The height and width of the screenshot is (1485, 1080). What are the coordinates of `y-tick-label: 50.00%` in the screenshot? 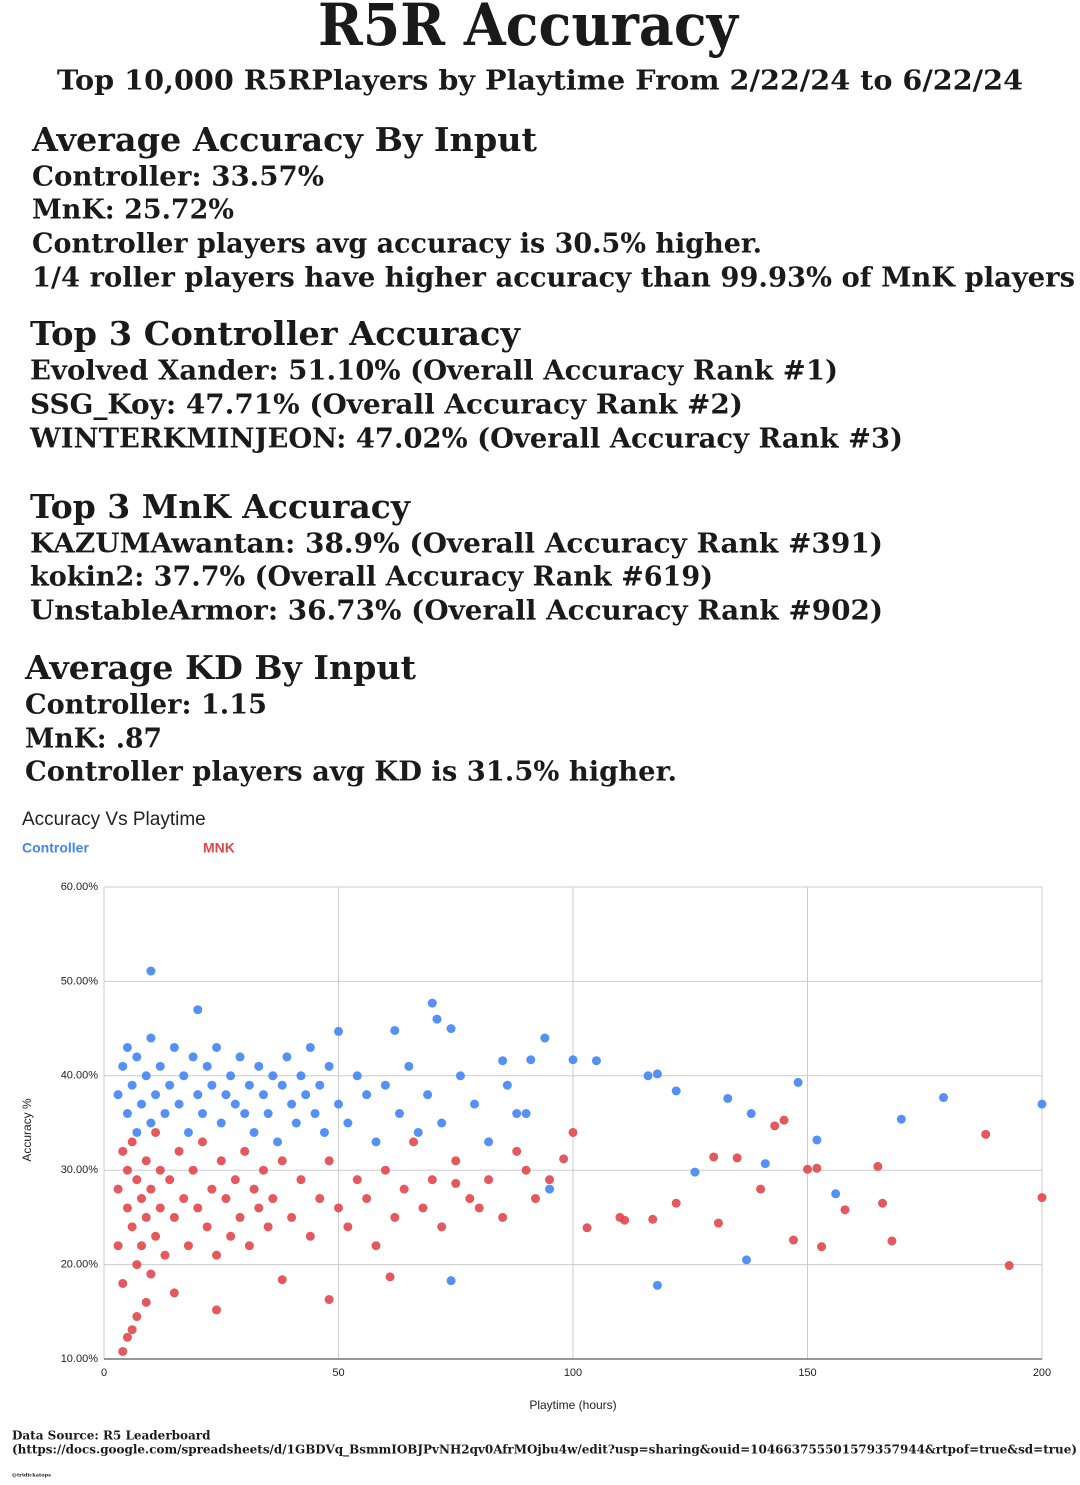 It's located at (80, 981).